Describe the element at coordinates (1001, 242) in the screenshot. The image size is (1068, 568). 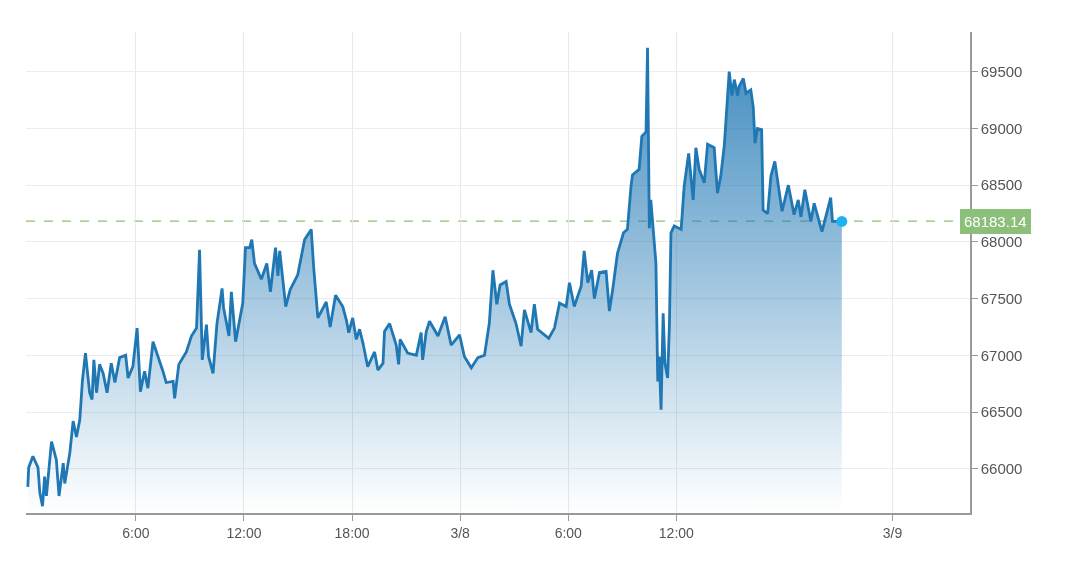
I see `y-tick-label: 68000` at that location.